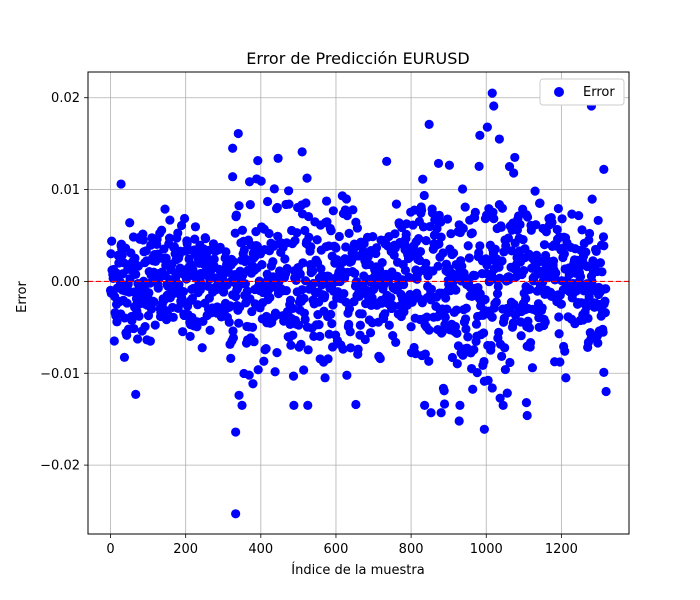  What do you see at coordinates (60, 374) in the screenshot?
I see `y-tick-label: −0.01` at bounding box center [60, 374].